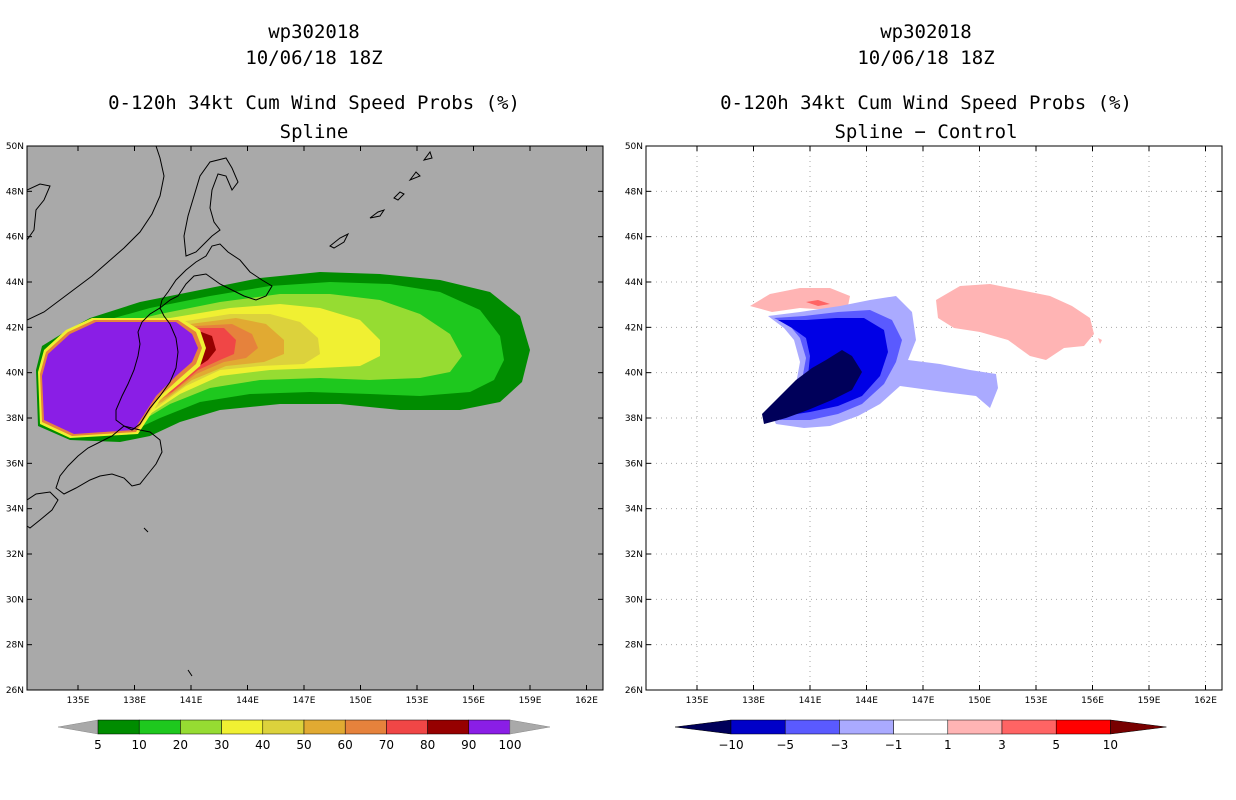 Image resolution: width=1236 pixels, height=800 pixels. I want to click on left-title-variable: 0-120h 34kt Cum Wind Speed Probs (%), so click(314, 103).